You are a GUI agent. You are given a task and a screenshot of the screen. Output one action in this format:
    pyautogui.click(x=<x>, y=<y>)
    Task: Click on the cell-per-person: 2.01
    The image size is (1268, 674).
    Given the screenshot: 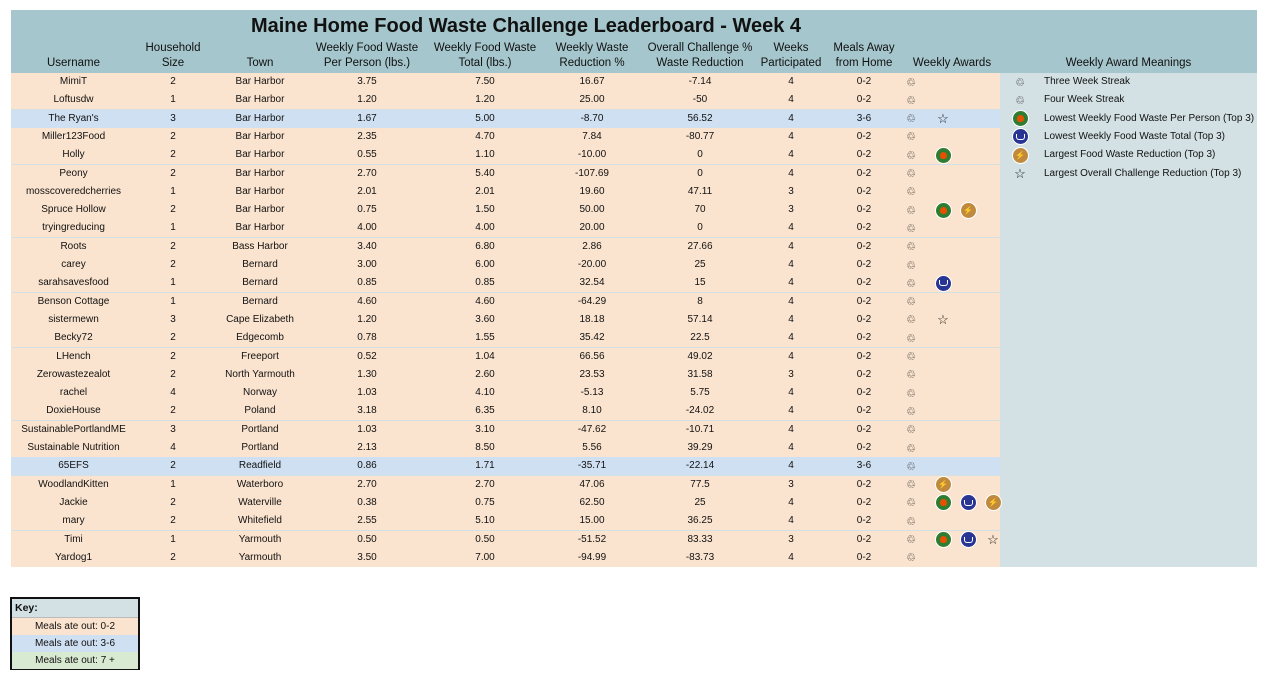 What is the action you would take?
    pyautogui.click(x=367, y=191)
    